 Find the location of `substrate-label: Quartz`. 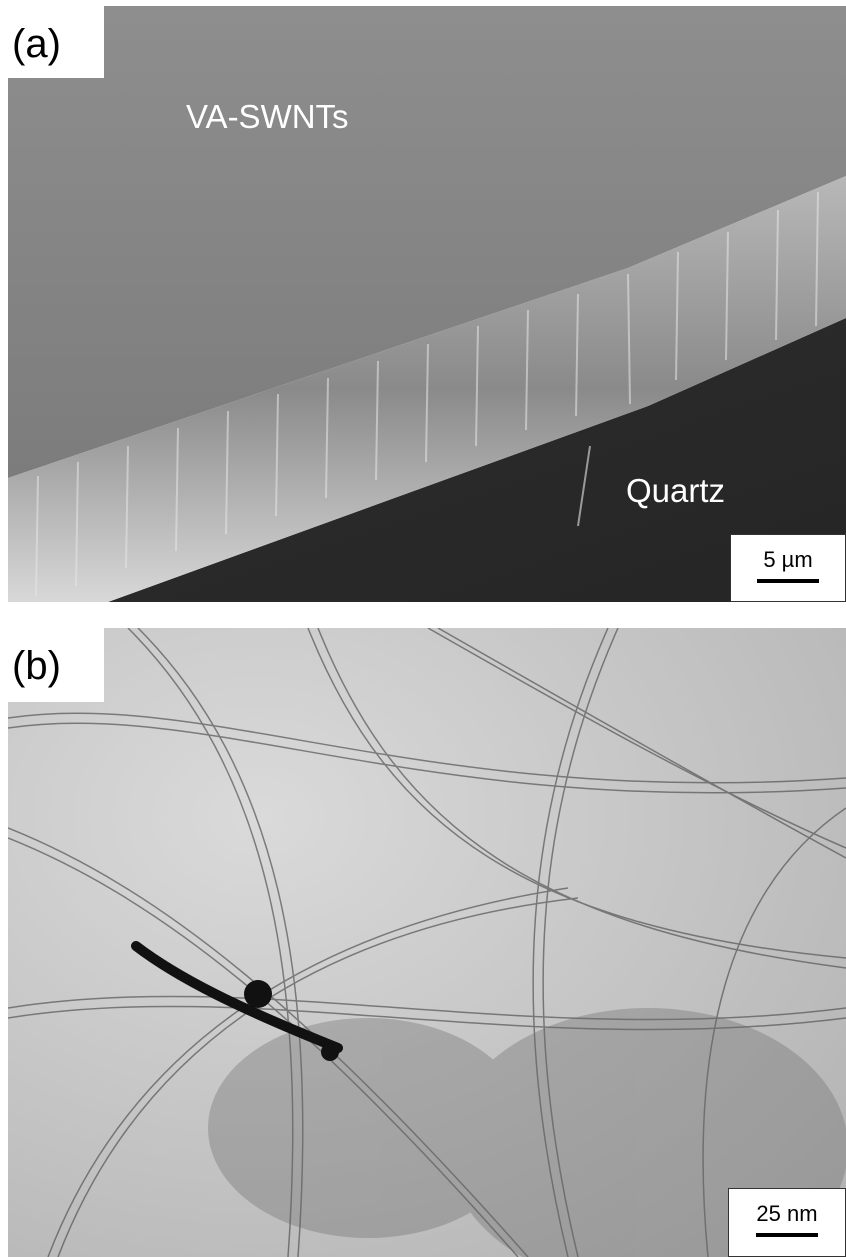

substrate-label: Quartz is located at coordinates (676, 490).